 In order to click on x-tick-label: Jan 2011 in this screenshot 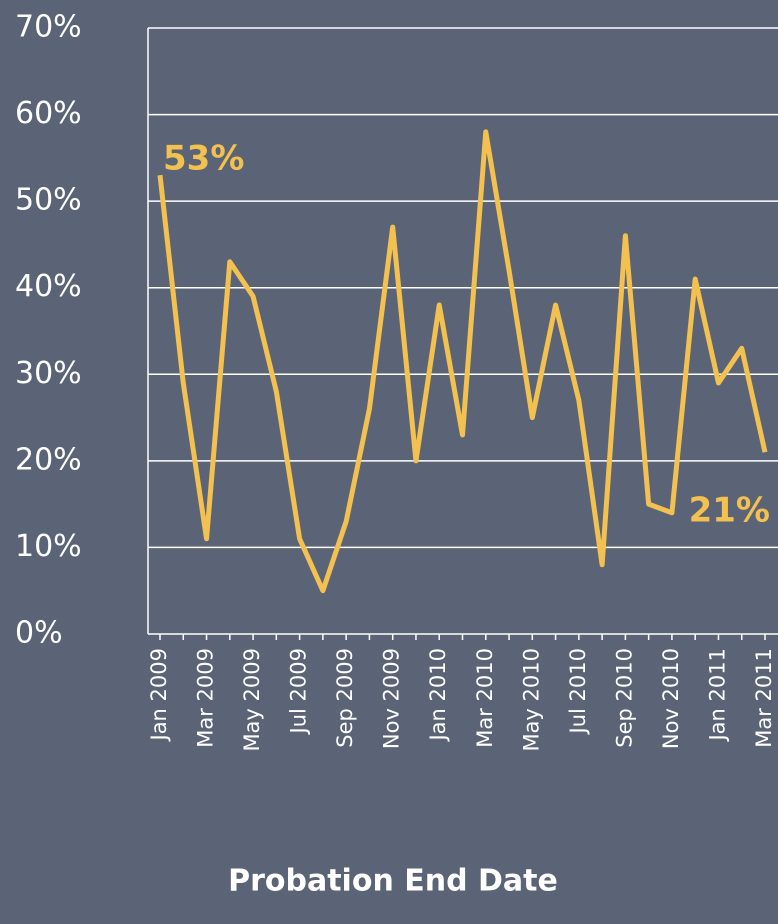, I will do `click(717, 695)`.